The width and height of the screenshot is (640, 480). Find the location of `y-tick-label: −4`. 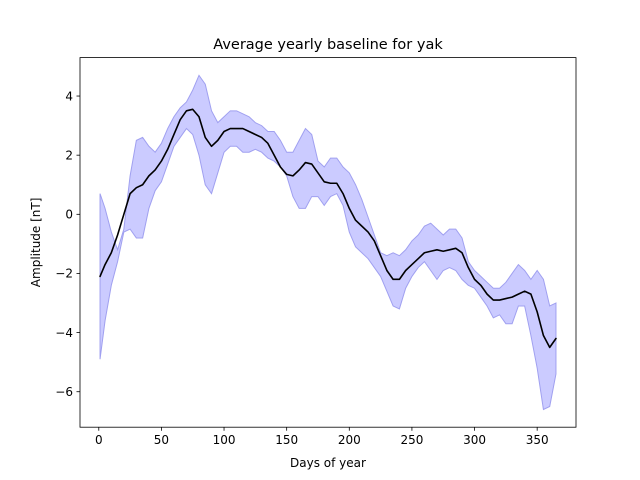

y-tick-label: −4 is located at coordinates (64, 333).